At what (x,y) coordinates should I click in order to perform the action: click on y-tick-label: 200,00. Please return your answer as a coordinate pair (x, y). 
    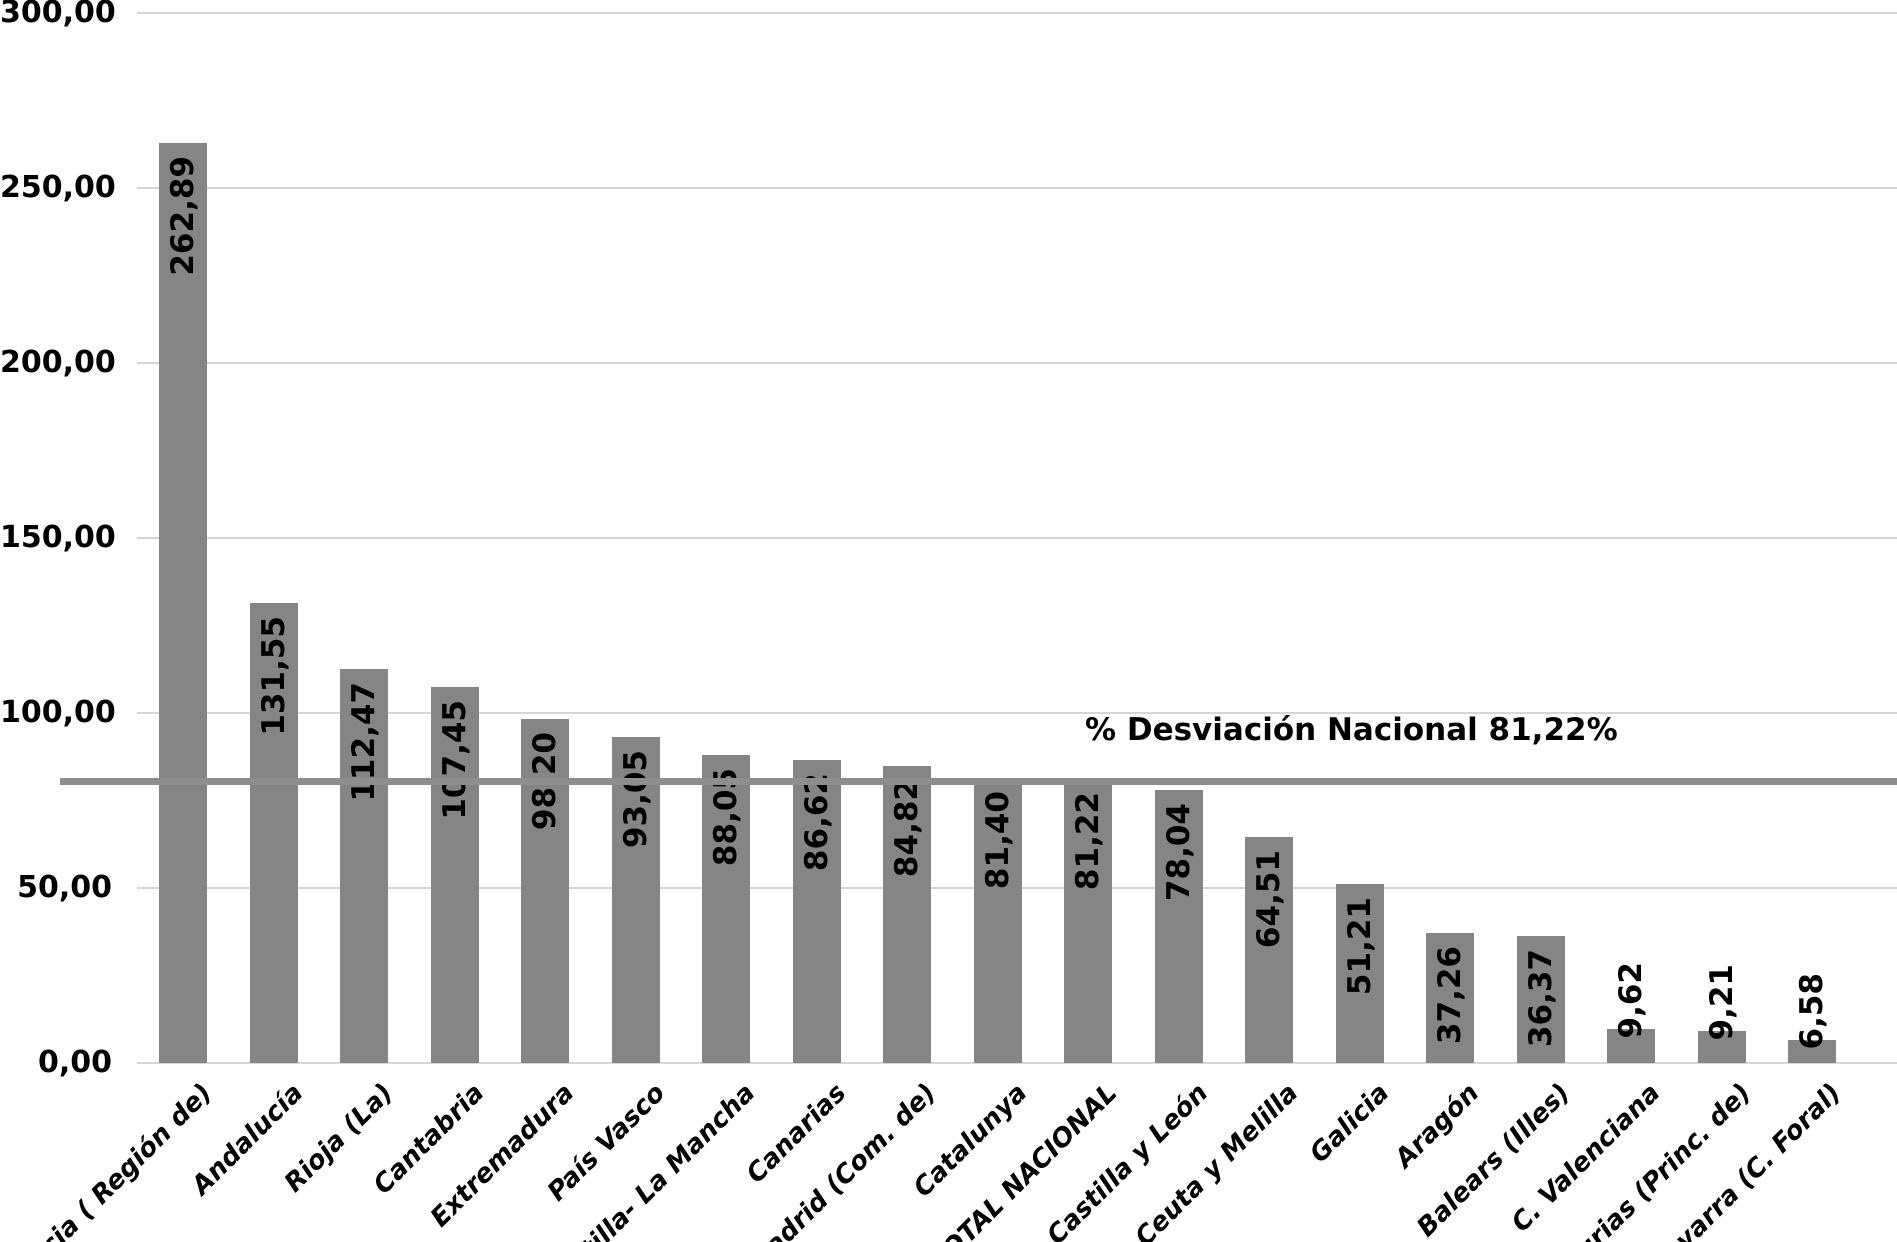
    Looking at the image, I should click on (58, 362).